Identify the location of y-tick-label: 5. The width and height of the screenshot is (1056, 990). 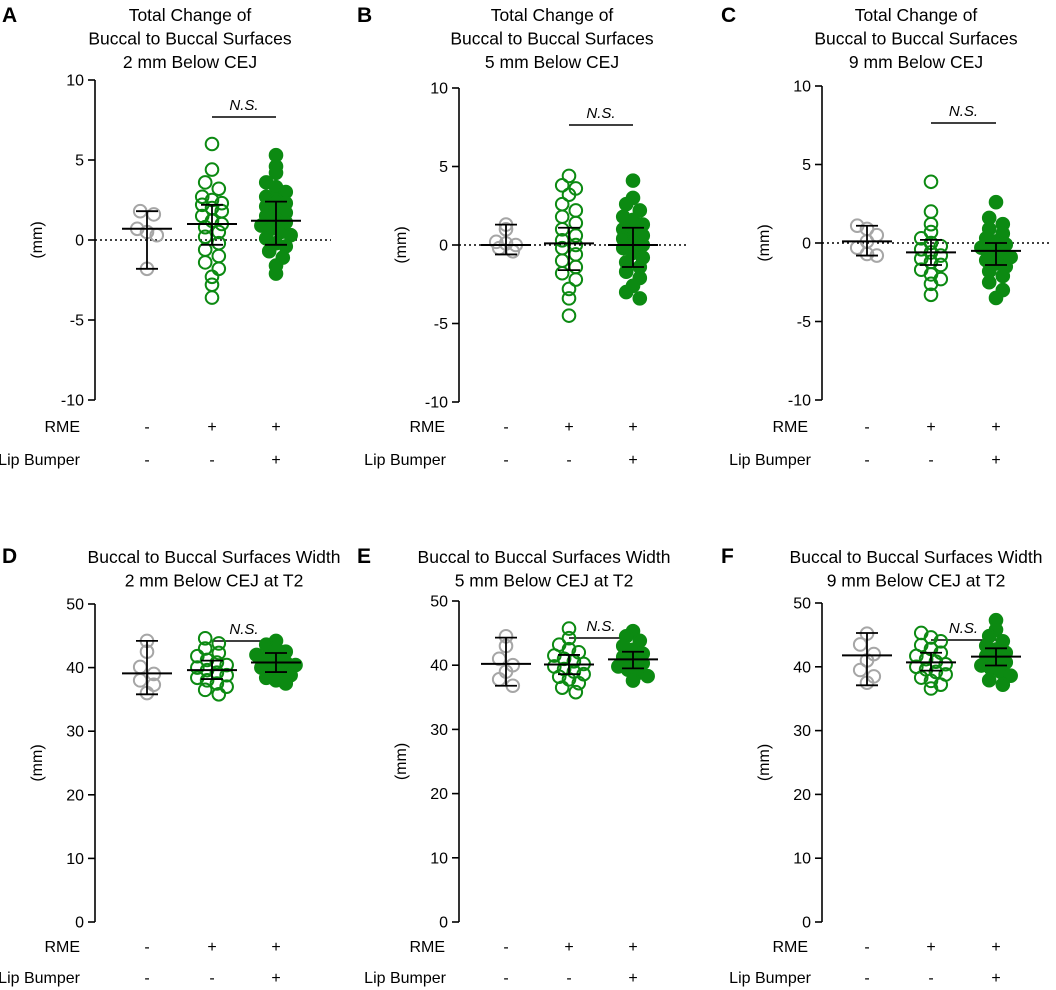
(443, 167).